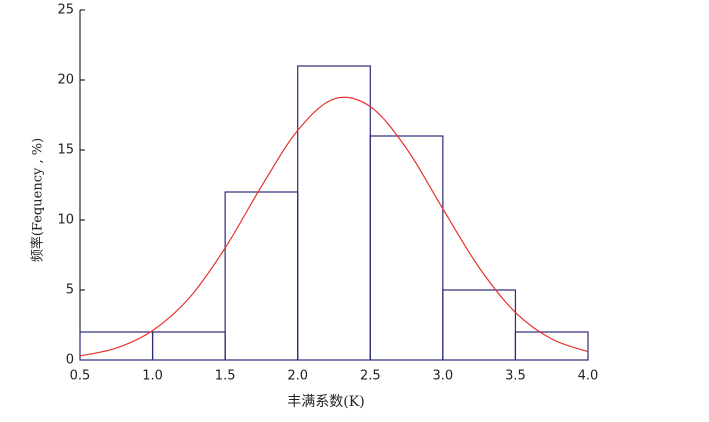 Image resolution: width=709 pixels, height=422 pixels. What do you see at coordinates (65, 220) in the screenshot?
I see `y-tick-label: 10` at bounding box center [65, 220].